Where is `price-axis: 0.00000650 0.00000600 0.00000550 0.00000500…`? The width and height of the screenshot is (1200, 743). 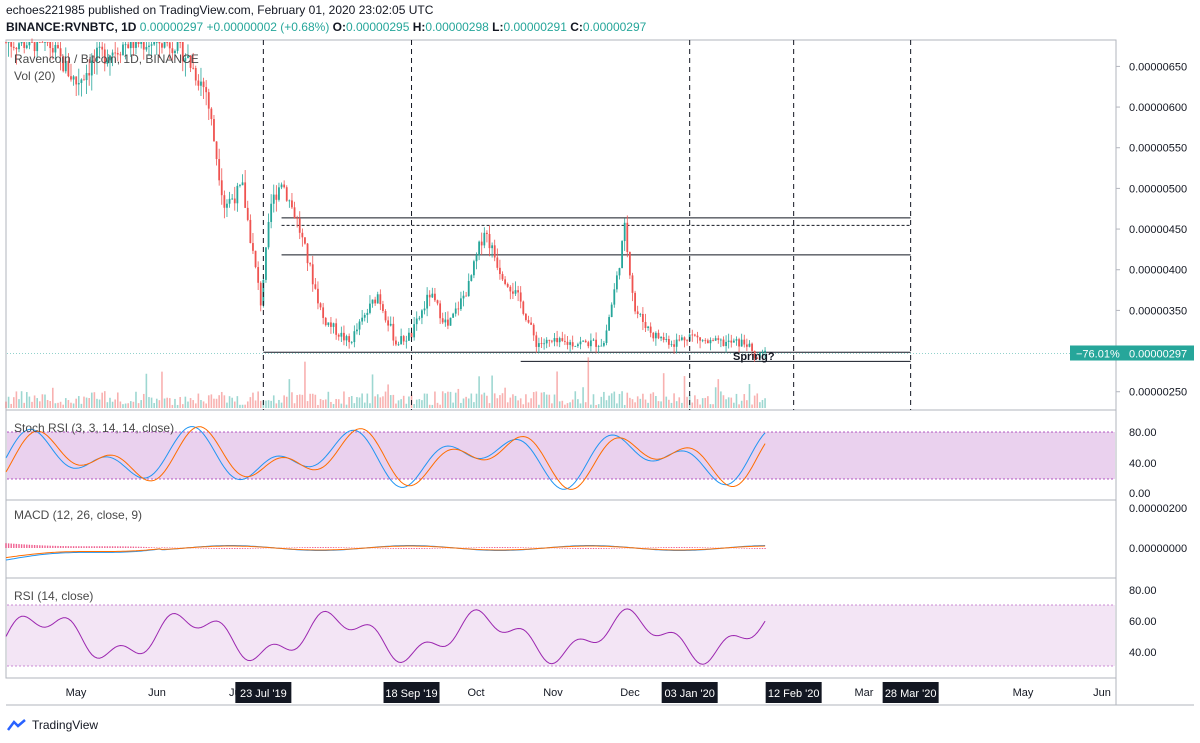 price-axis: 0.00000650 0.00000600 0.00000550 0.00000500… is located at coordinates (1151, 360).